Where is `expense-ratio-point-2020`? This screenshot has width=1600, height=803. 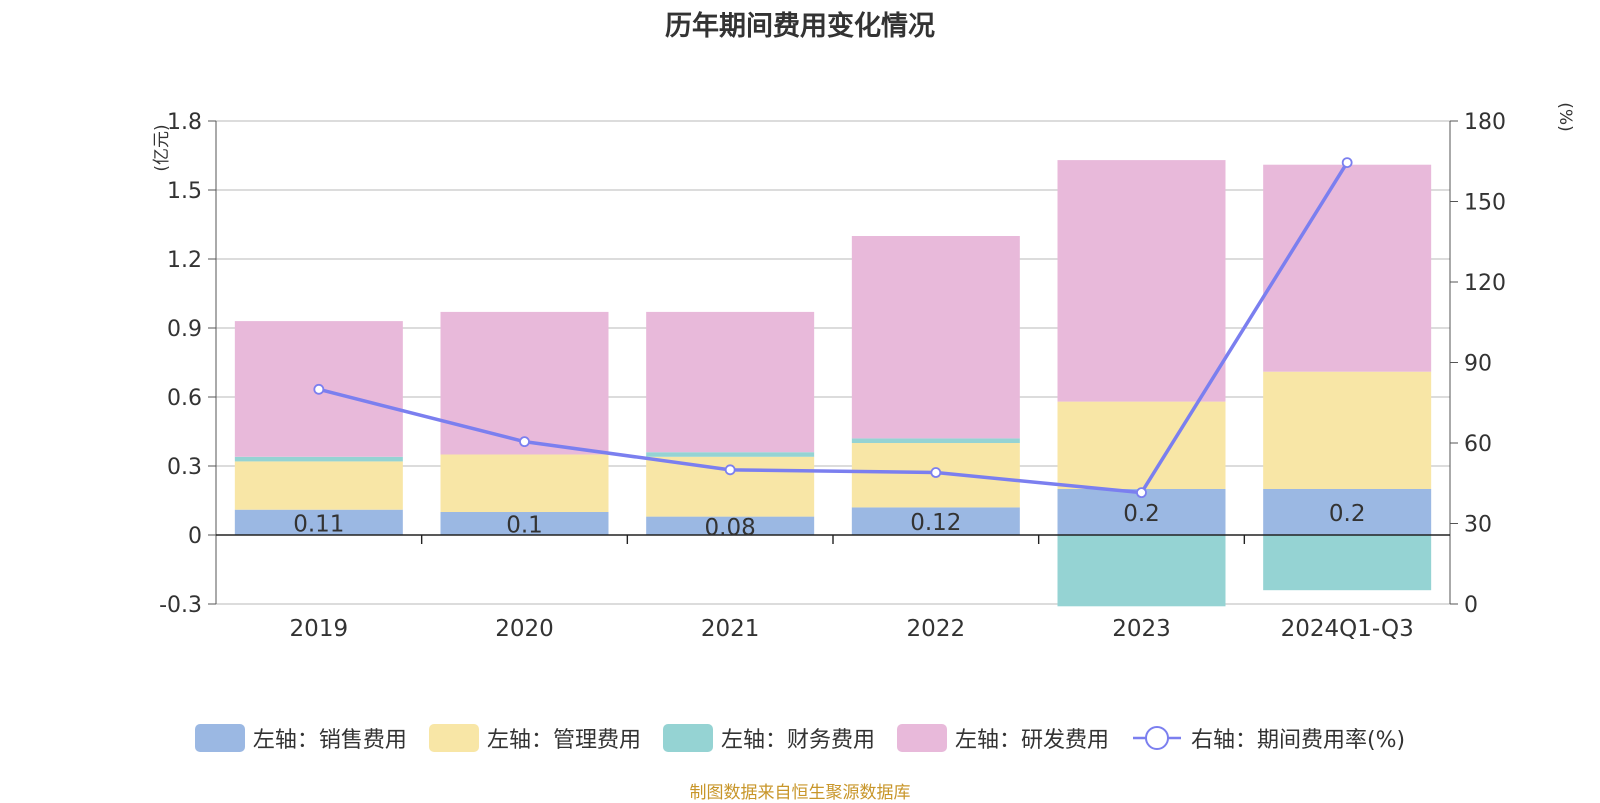 expense-ratio-point-2020 is located at coordinates (524, 442).